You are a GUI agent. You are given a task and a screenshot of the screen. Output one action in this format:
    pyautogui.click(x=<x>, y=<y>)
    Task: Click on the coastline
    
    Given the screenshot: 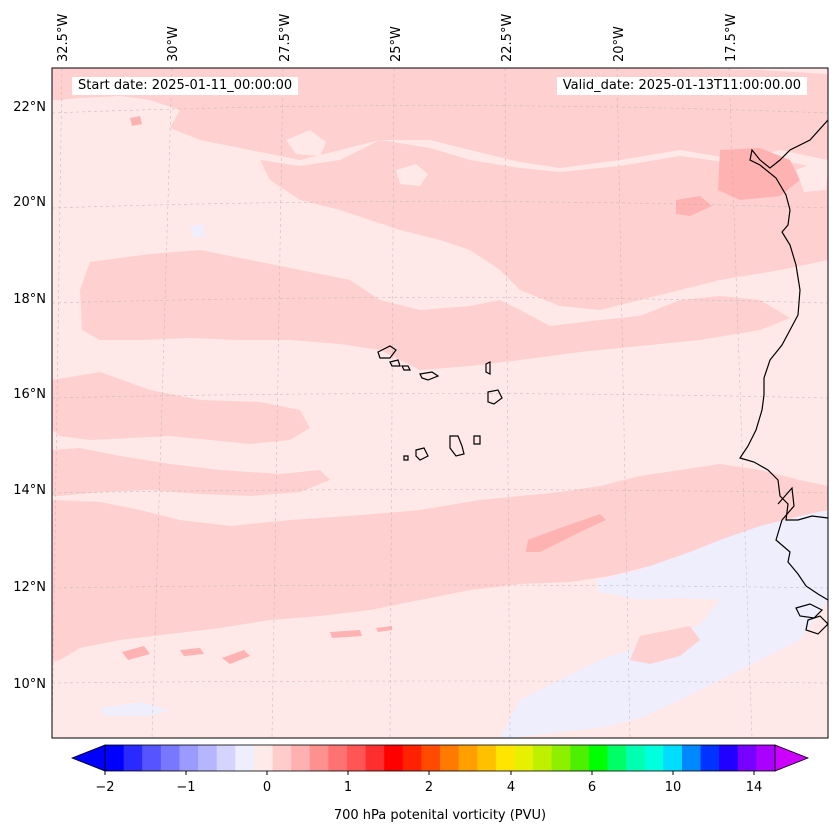 What is the action you would take?
    pyautogui.click(x=784, y=377)
    